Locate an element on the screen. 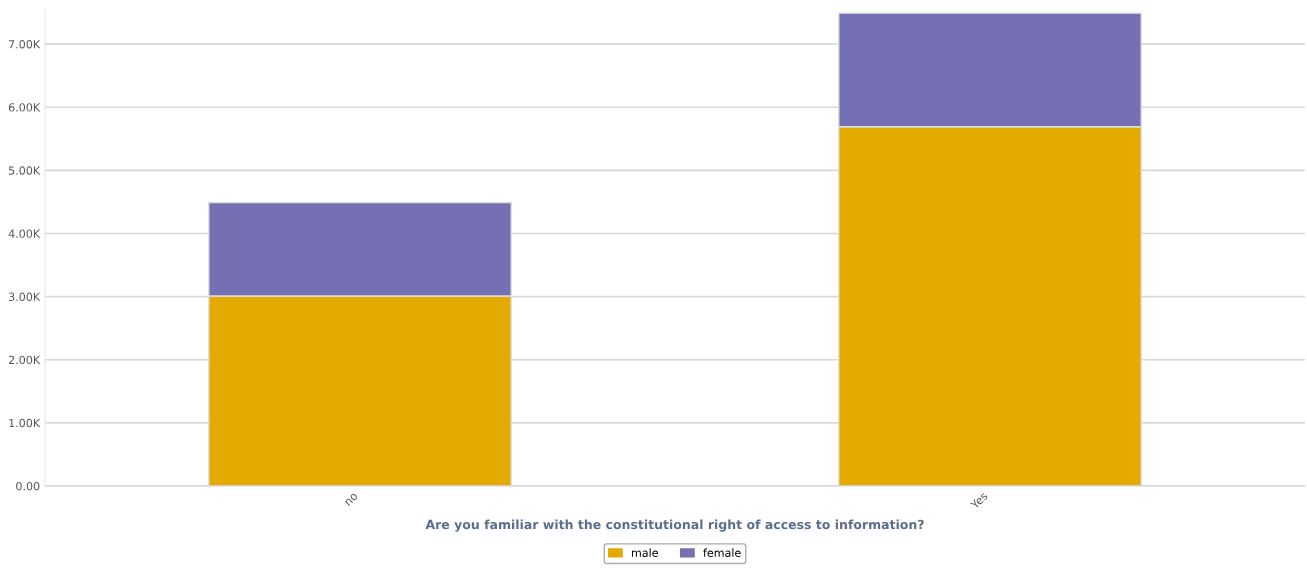 This screenshot has width=1307, height=571. legend-label: female is located at coordinates (722, 552).